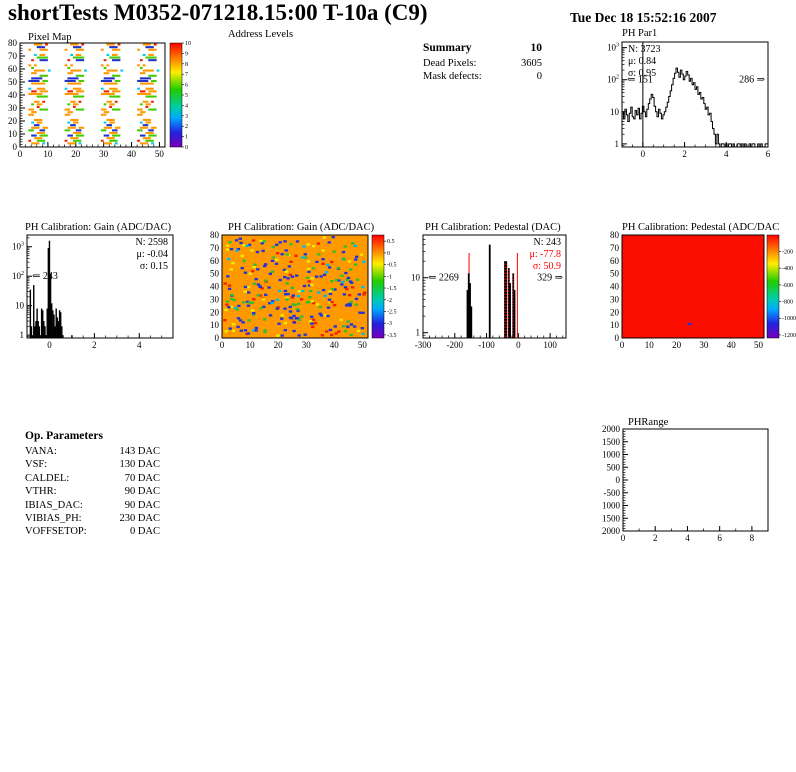  I want to click on summary-grade: 10, so click(536, 48).